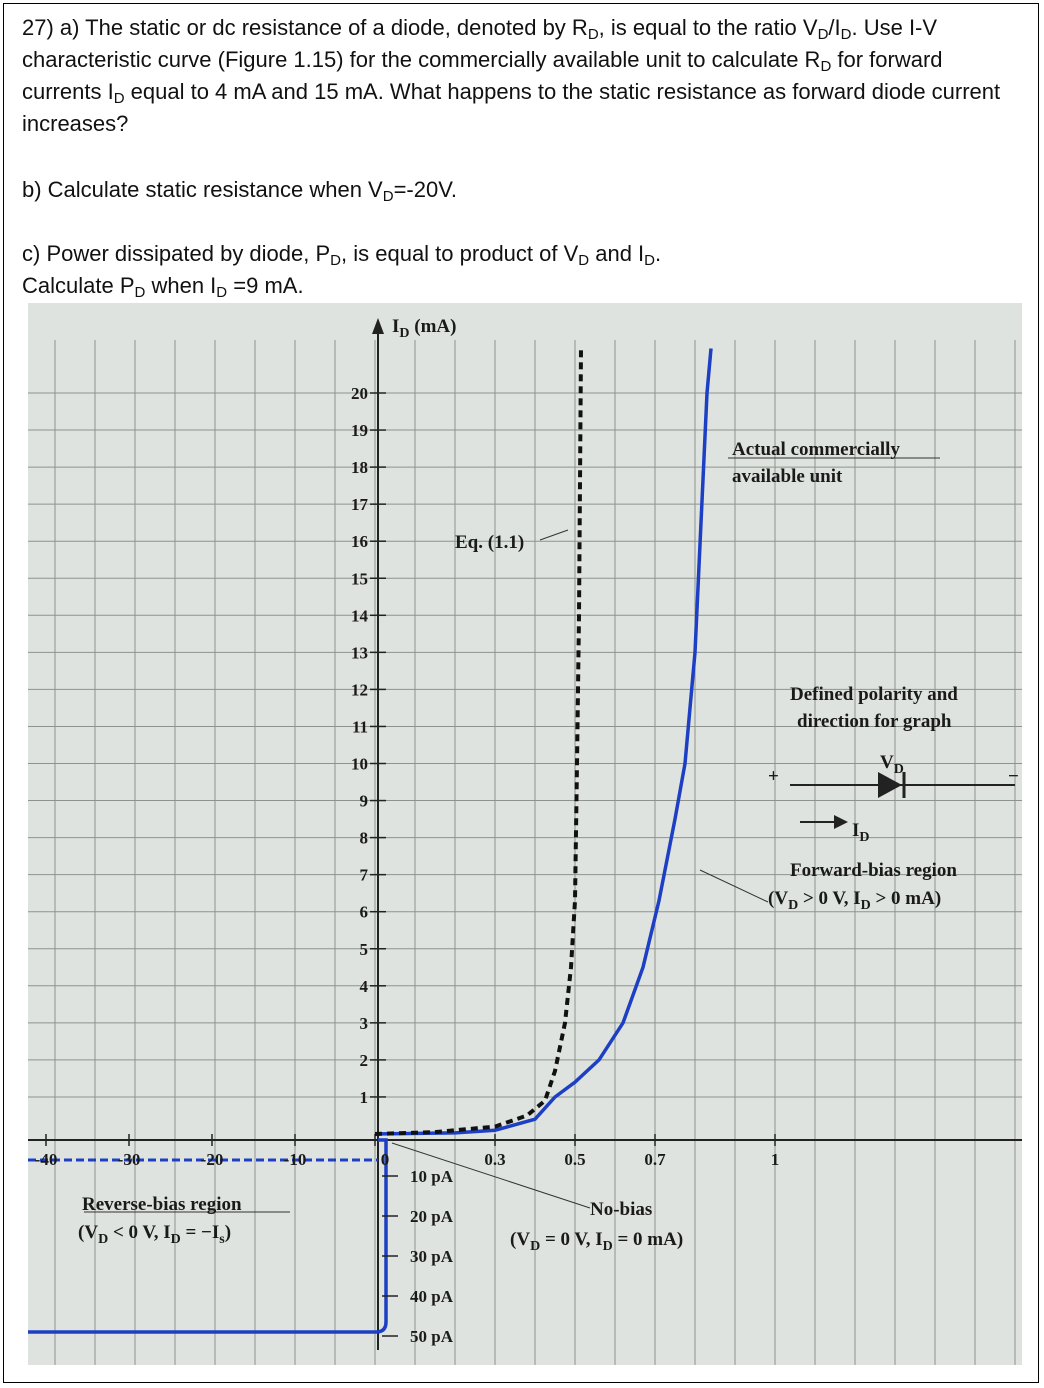 The image size is (1044, 1388). I want to click on y-tick-label: 8, so click(364, 838).